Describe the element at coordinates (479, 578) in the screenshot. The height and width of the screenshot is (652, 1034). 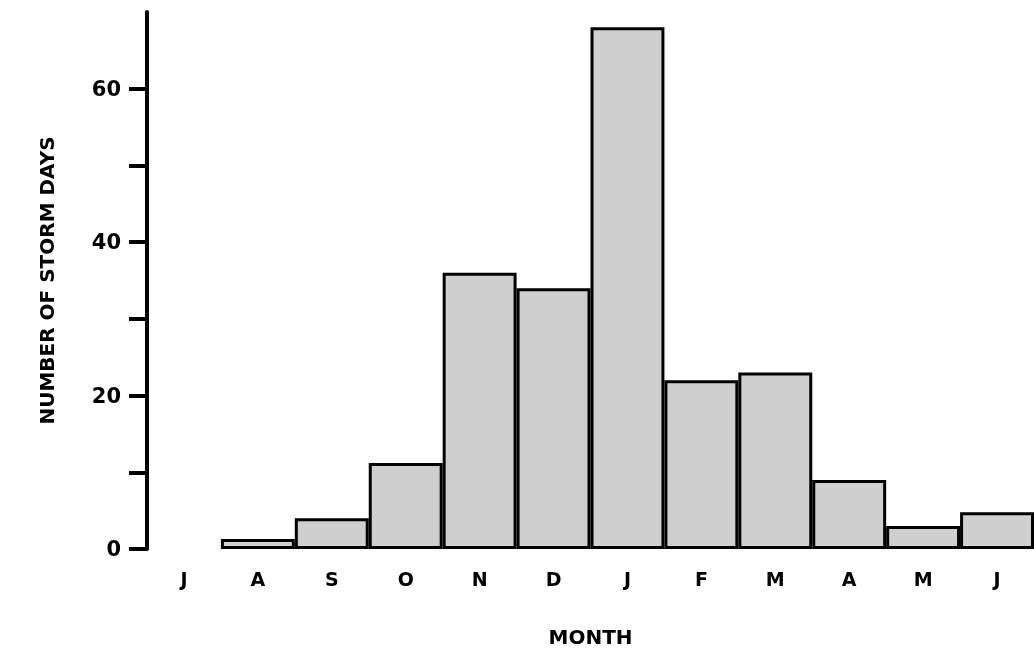
I see `x-tick-label: N` at that location.